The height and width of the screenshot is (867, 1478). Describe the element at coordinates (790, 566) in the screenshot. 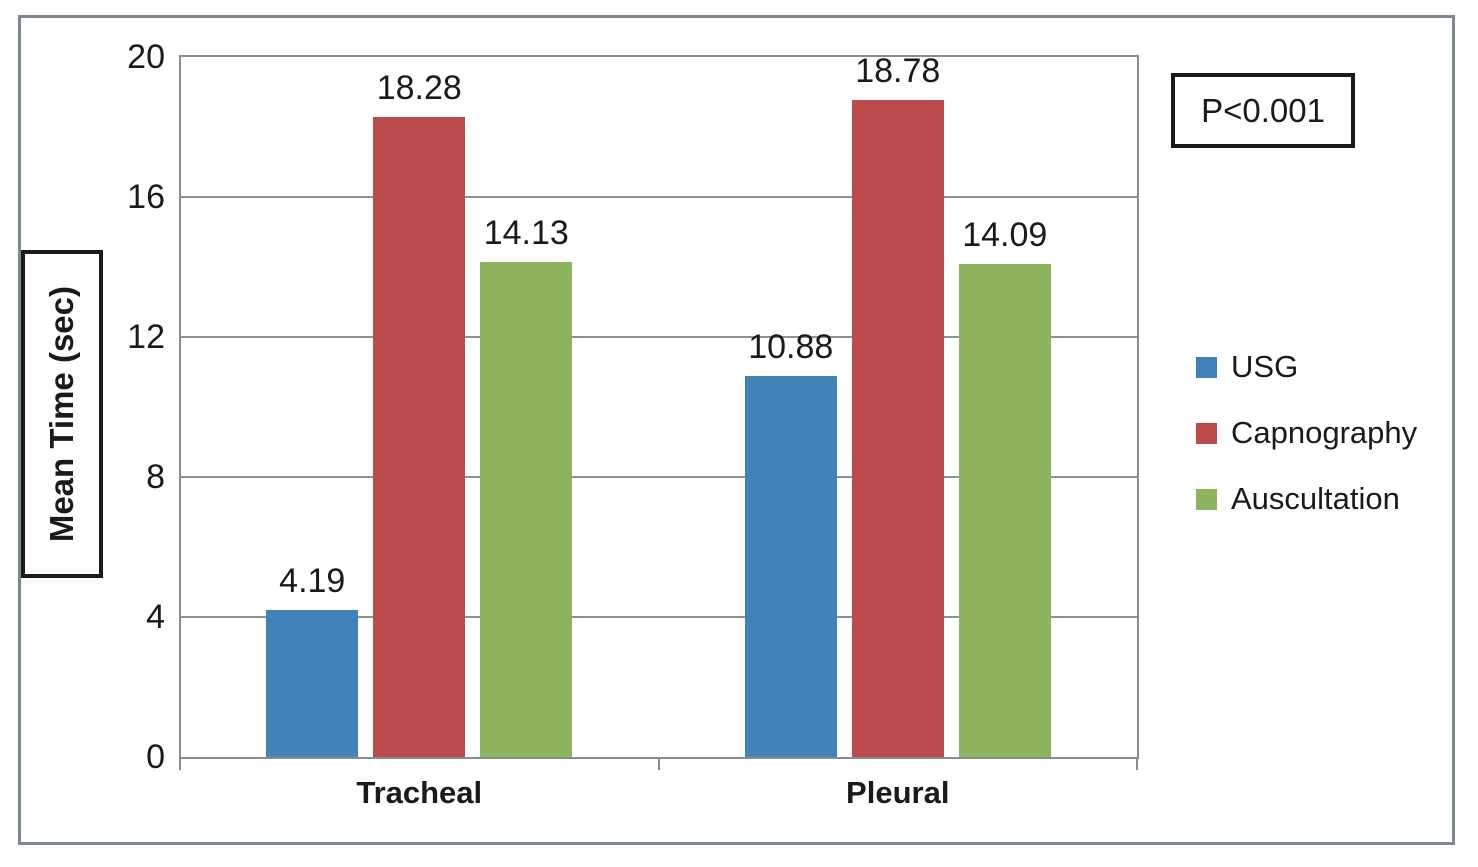

I see `bar-usg-pleural` at that location.